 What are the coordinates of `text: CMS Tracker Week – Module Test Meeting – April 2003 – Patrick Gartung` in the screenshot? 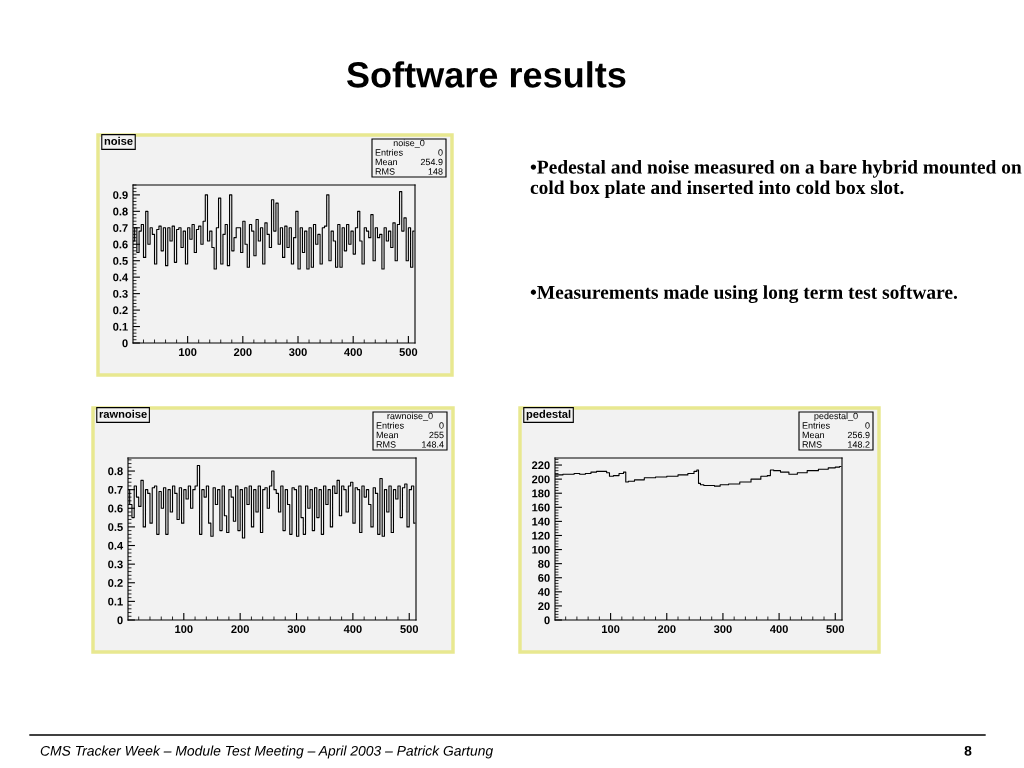 It's located at (267, 752).